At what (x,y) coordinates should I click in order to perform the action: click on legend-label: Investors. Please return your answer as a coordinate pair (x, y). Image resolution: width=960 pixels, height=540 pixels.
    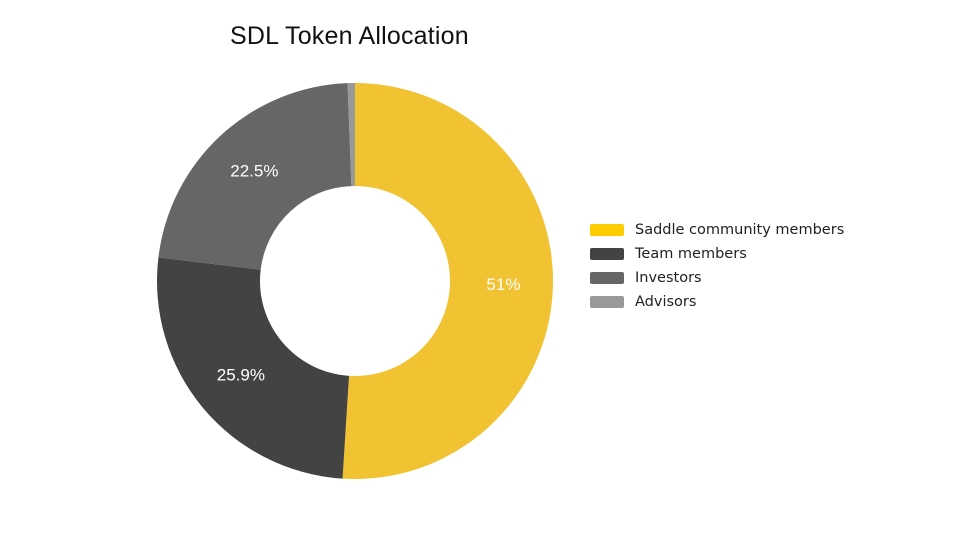
    Looking at the image, I should click on (668, 278).